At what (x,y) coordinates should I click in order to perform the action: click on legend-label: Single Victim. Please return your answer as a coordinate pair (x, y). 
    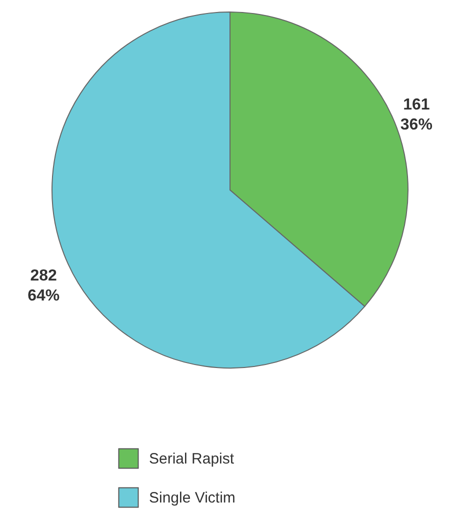
    Looking at the image, I should click on (192, 498).